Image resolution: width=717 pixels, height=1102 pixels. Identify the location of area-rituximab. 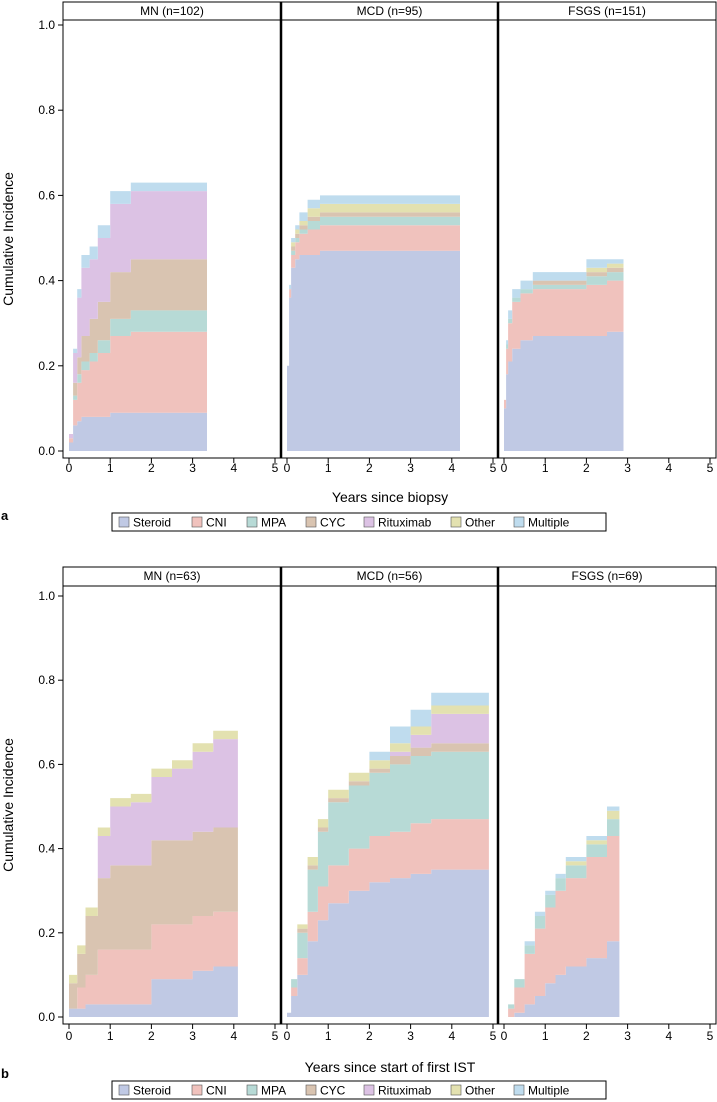
(153, 855).